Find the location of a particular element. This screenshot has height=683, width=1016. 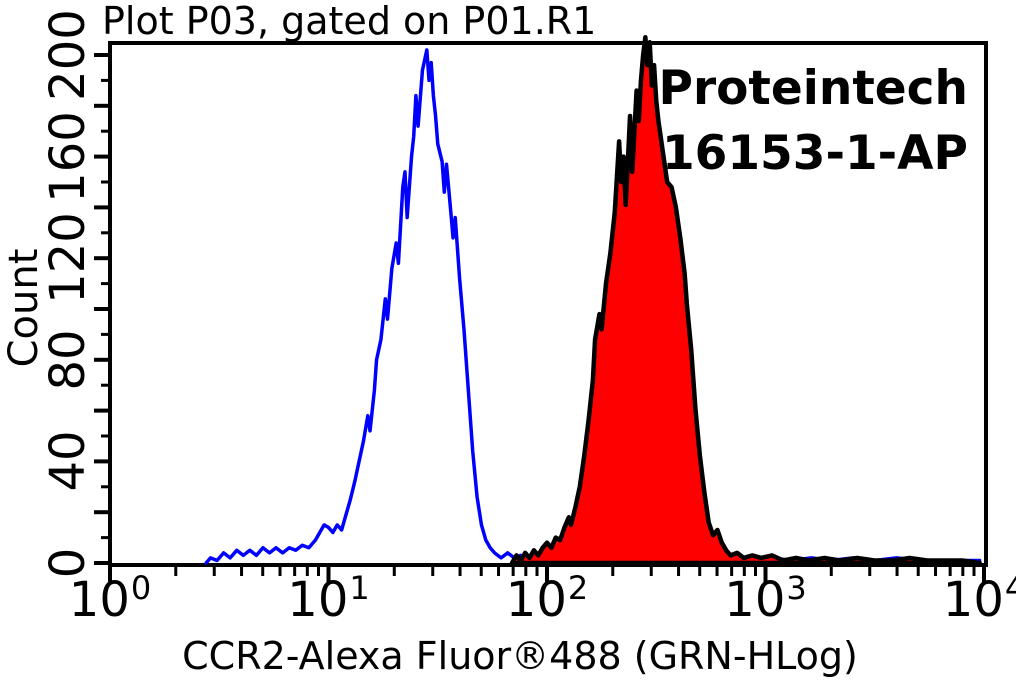

y-tick-label-200: 200 is located at coordinates (68, 55).